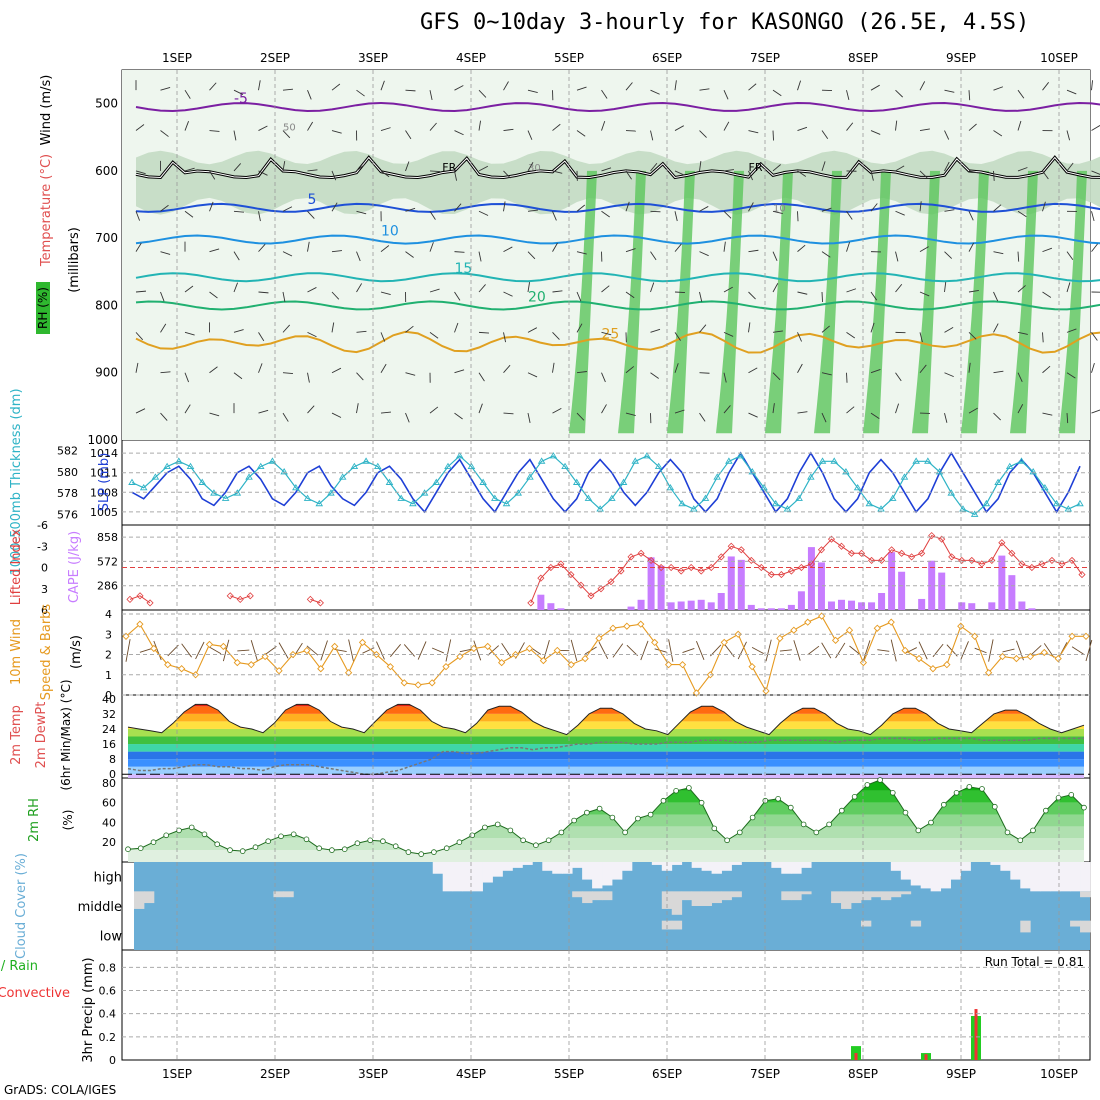  I want to click on rh-tick-label: 20, so click(109, 842).